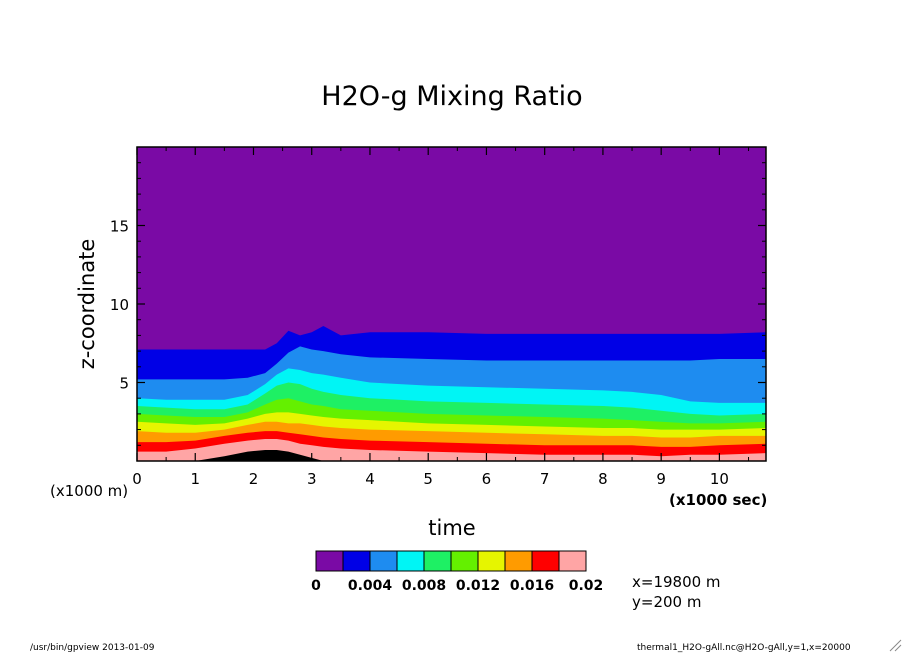 The image size is (904, 654). Describe the element at coordinates (124, 384) in the screenshot. I see `y-tick-label: 5` at that location.